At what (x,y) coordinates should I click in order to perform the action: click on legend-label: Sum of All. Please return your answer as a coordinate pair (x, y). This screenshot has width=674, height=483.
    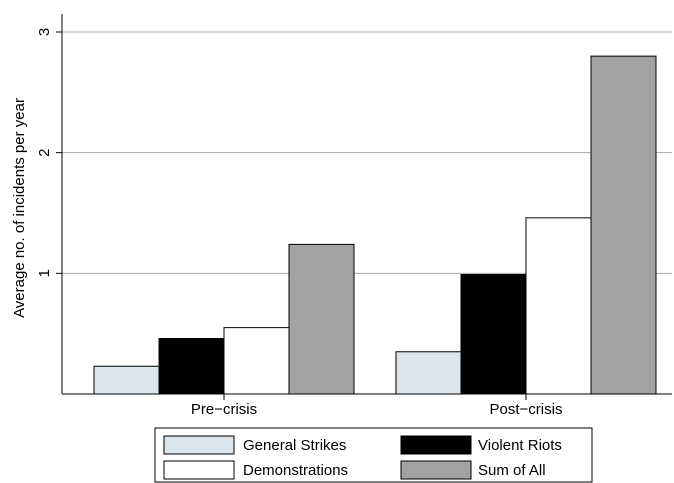
    Looking at the image, I should click on (512, 470).